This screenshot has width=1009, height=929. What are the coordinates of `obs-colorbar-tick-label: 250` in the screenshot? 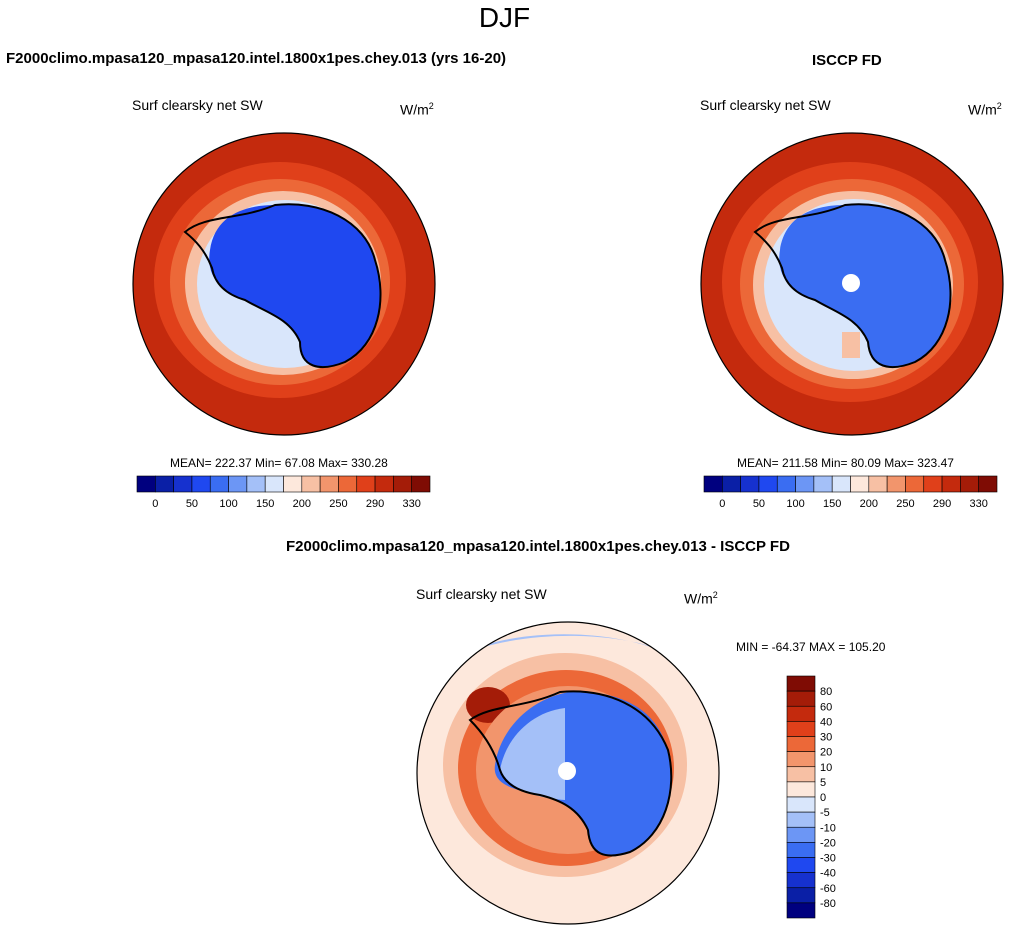 It's located at (905, 504).